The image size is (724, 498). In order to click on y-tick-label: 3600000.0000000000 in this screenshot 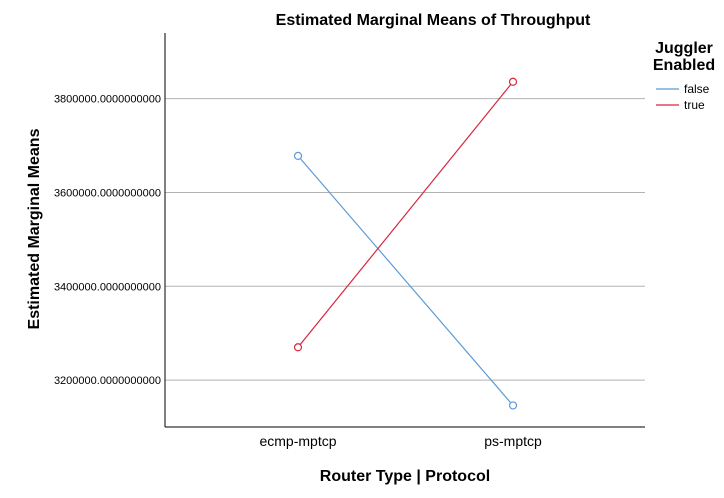, I will do `click(107, 193)`.